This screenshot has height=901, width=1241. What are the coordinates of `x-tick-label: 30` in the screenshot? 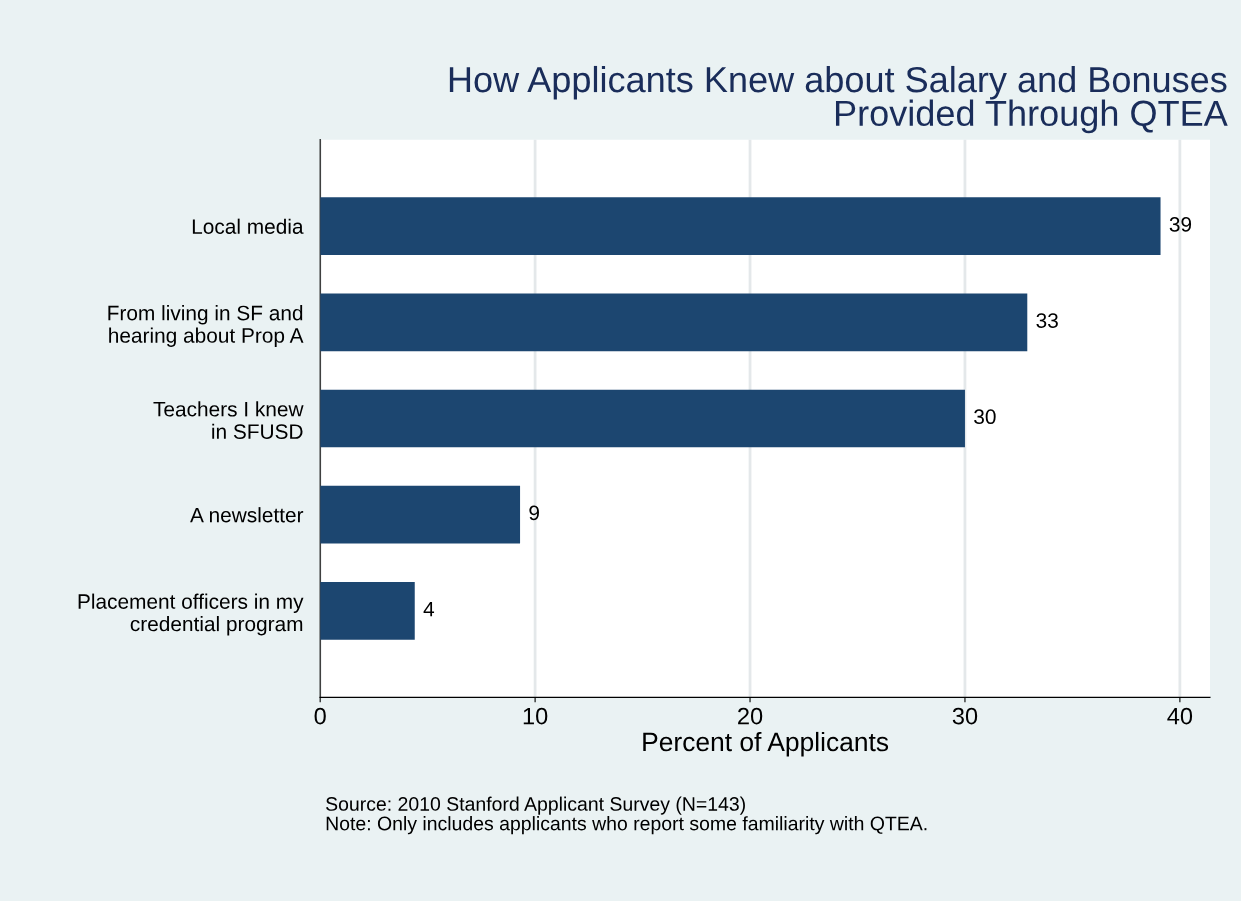 It's located at (965, 716).